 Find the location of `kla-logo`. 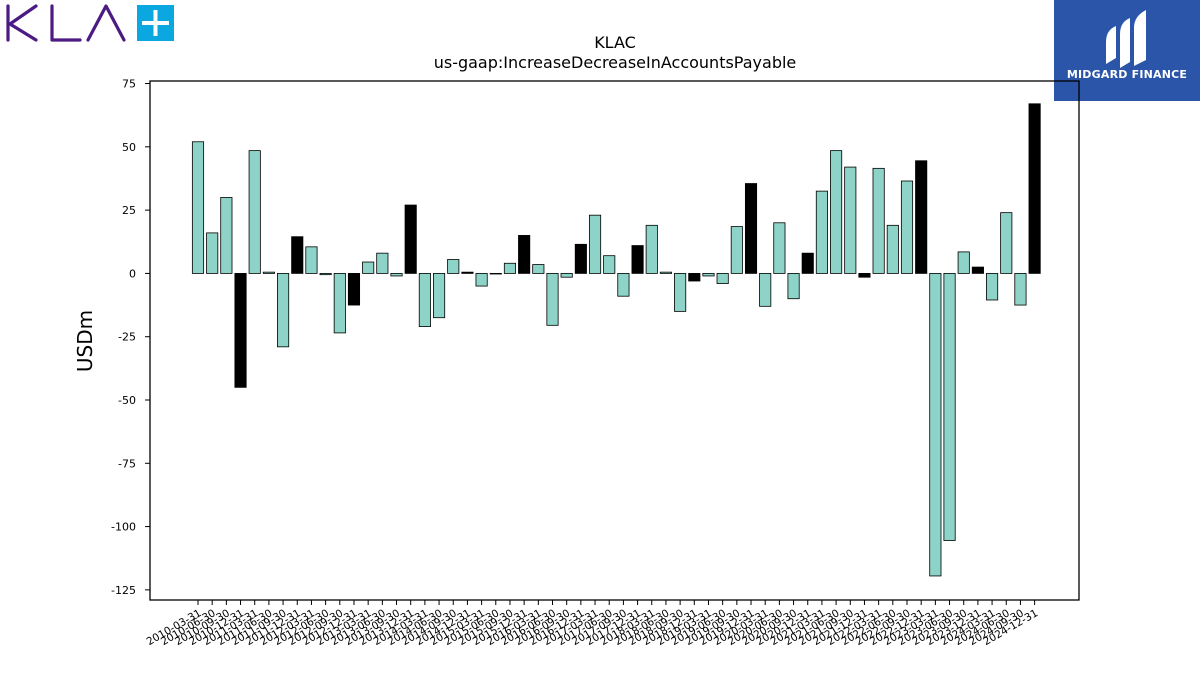

kla-logo is located at coordinates (90, 23).